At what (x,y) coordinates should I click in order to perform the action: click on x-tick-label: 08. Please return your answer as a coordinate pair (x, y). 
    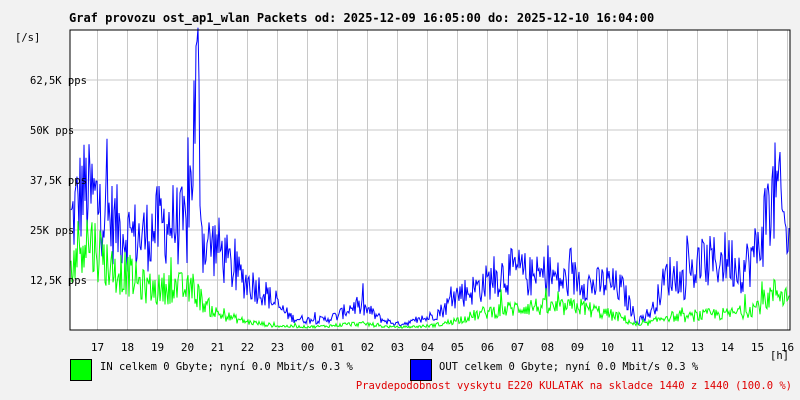
    Looking at the image, I should click on (547, 347).